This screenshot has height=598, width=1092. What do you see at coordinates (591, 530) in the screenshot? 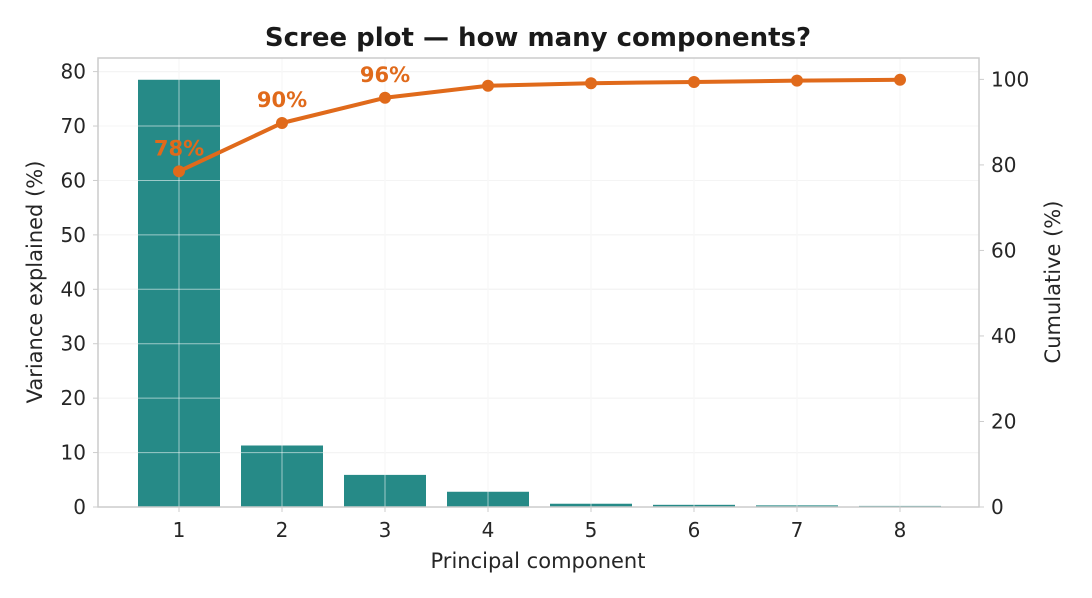
I see `x-tick-label: 5` at bounding box center [591, 530].